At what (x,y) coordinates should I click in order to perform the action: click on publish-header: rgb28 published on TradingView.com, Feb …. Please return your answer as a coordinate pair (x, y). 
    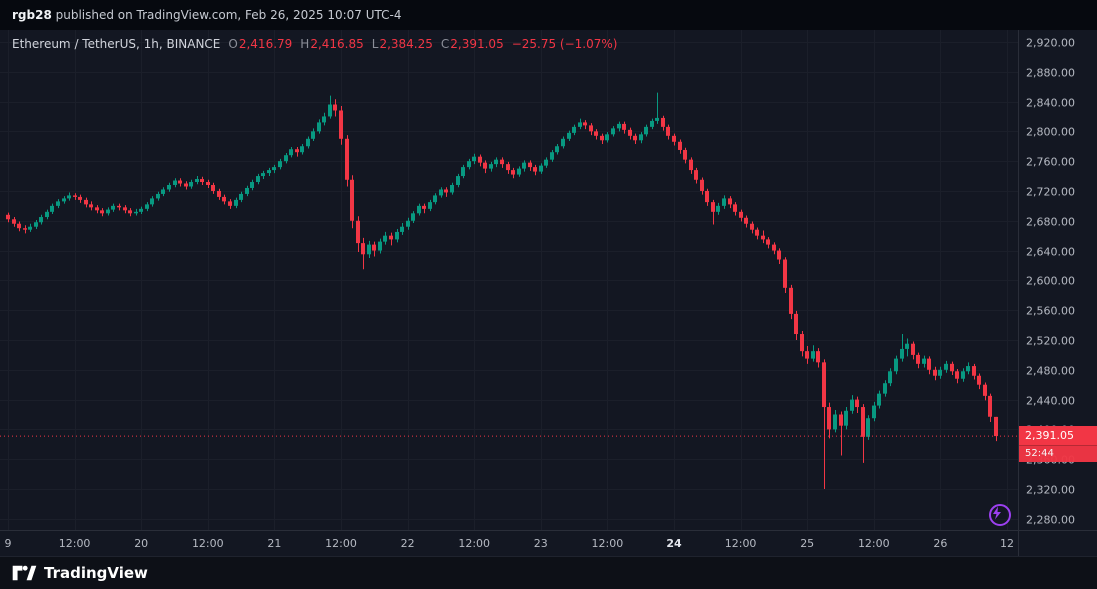
    Looking at the image, I should click on (548, 15).